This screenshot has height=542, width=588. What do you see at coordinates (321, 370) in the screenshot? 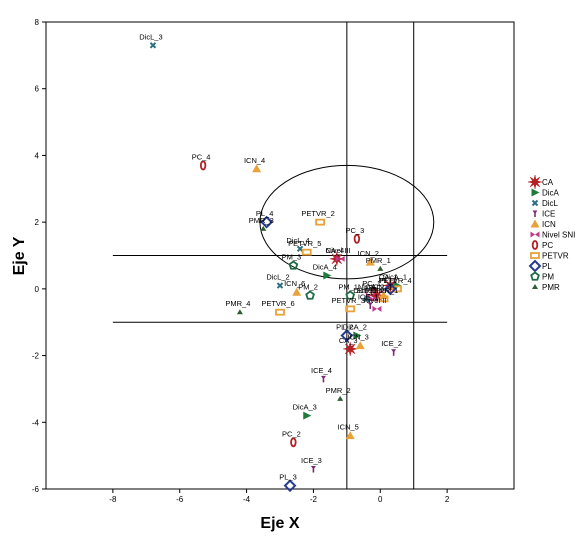
I see `point-label: ICE_4` at bounding box center [321, 370].